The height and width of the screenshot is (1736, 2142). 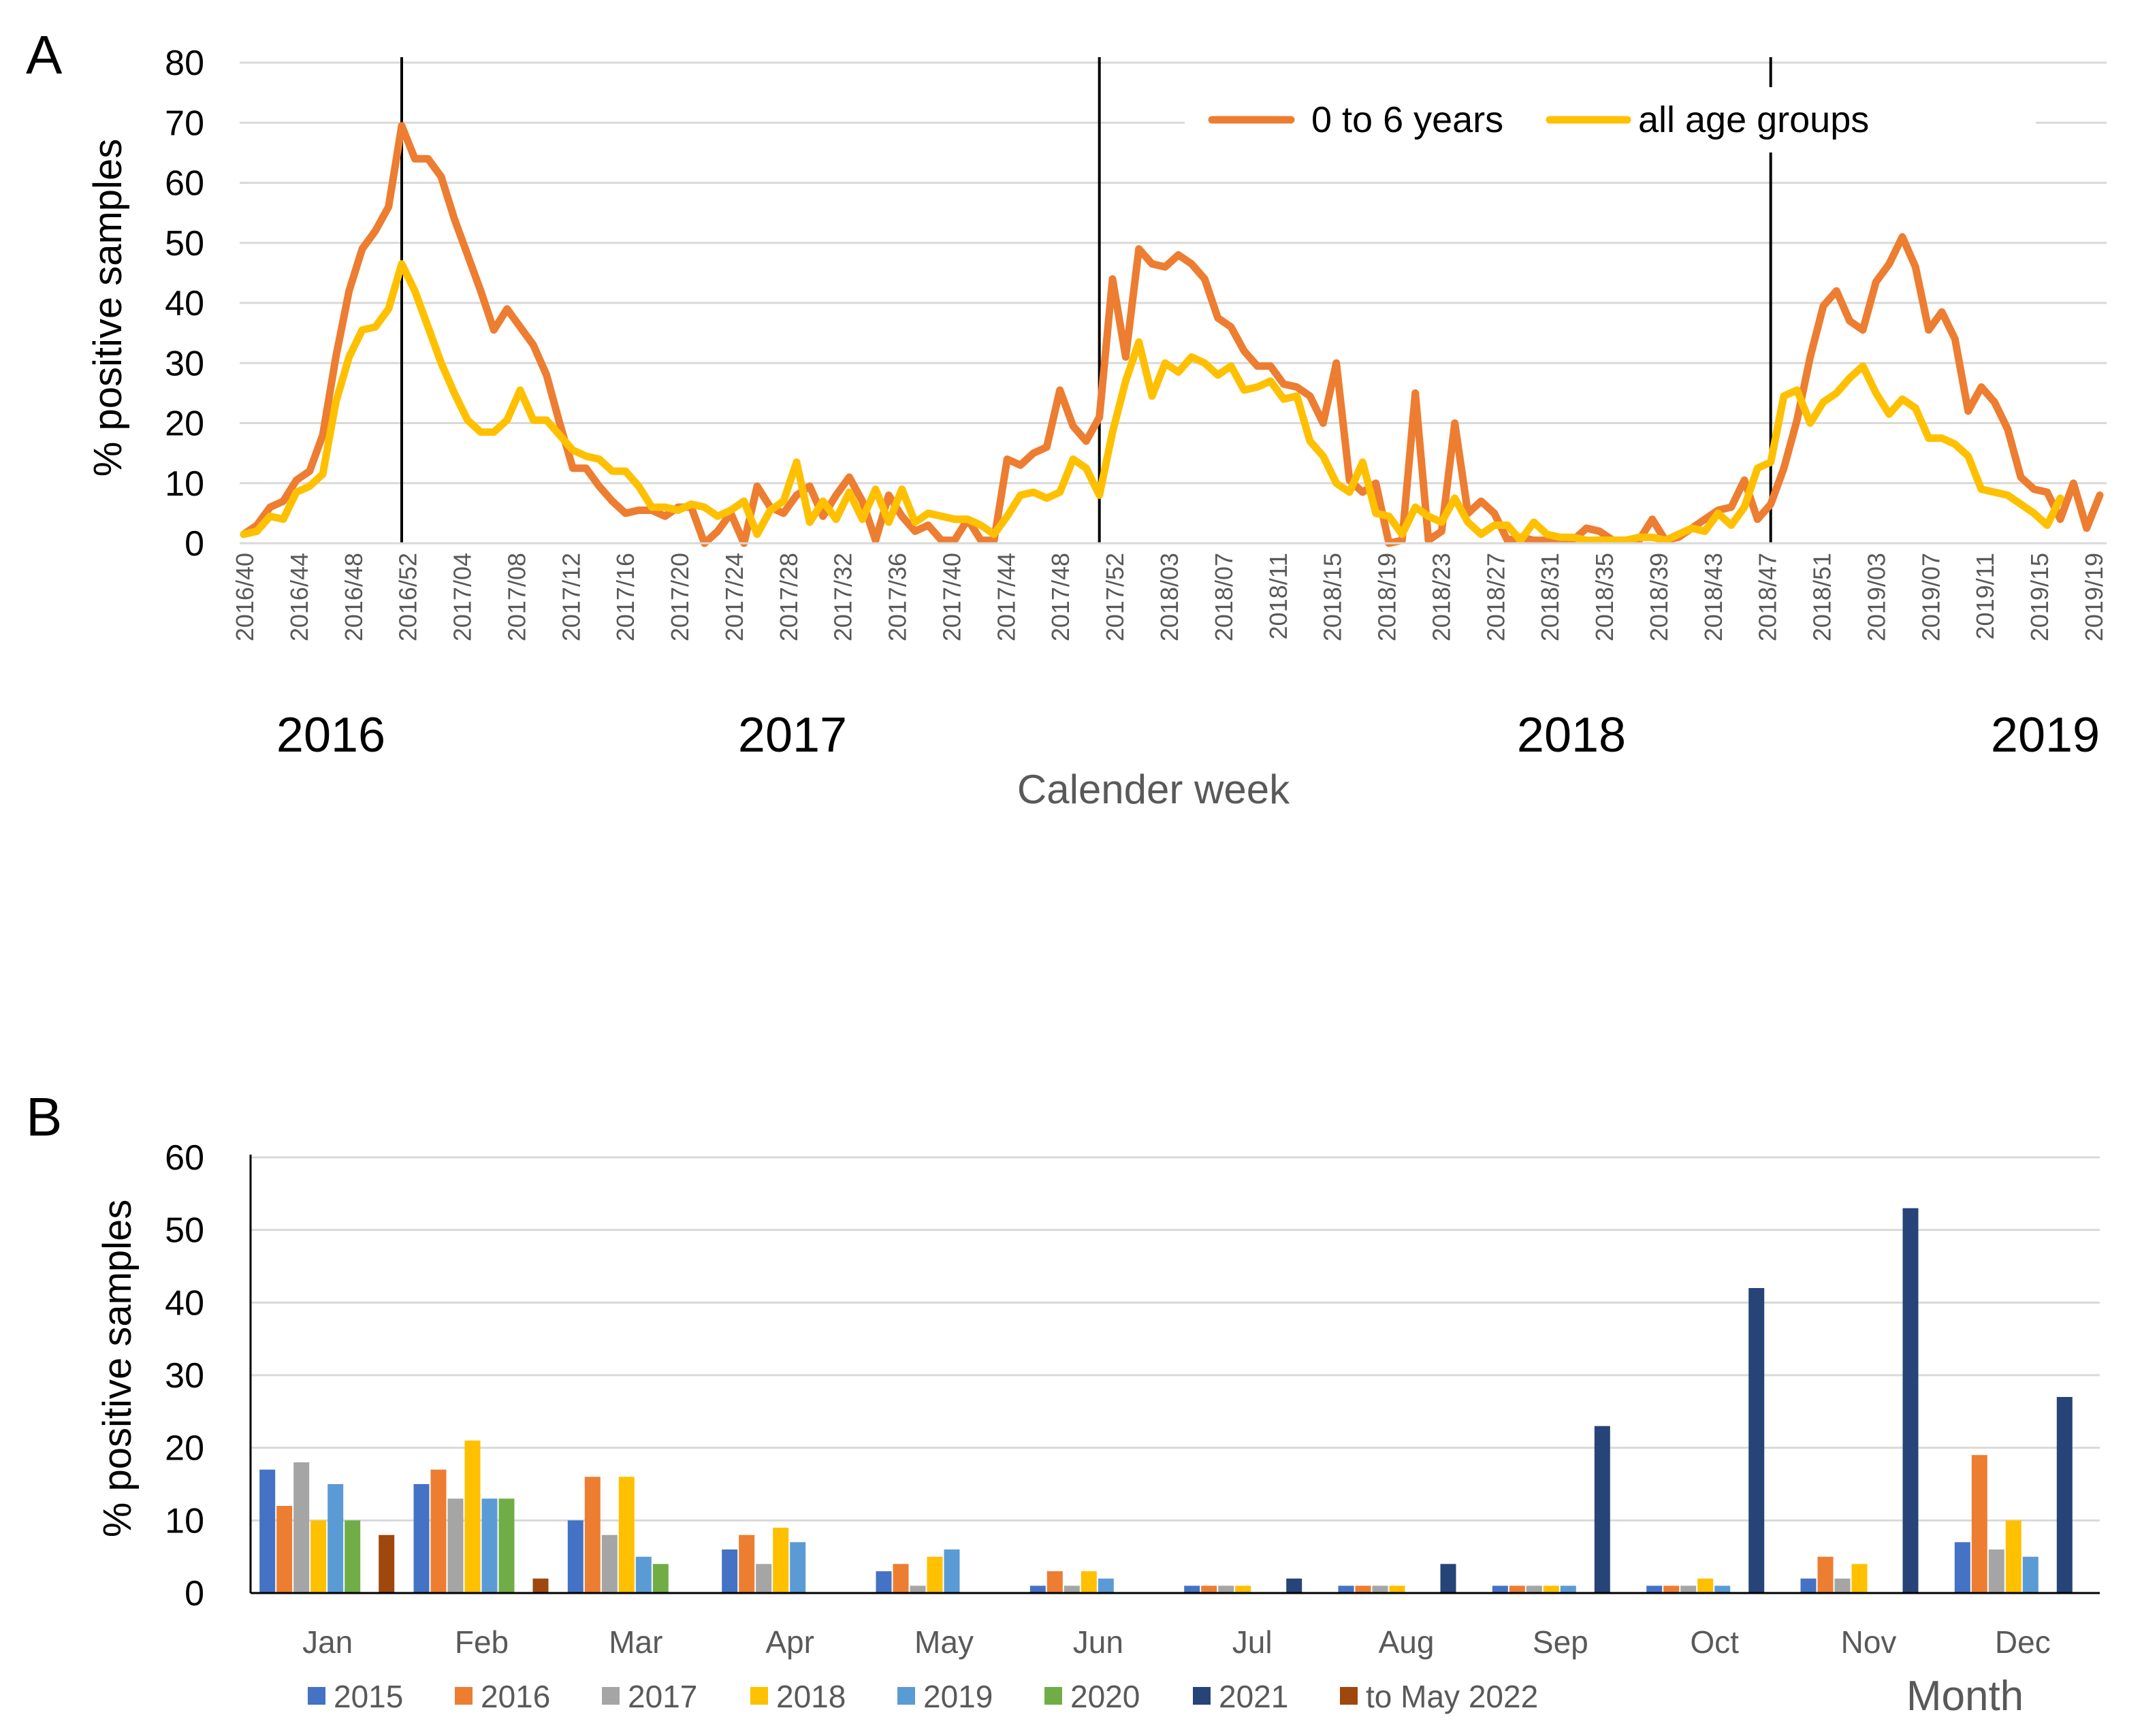 I want to click on b-y-tick-label: 50, so click(x=184, y=1231).